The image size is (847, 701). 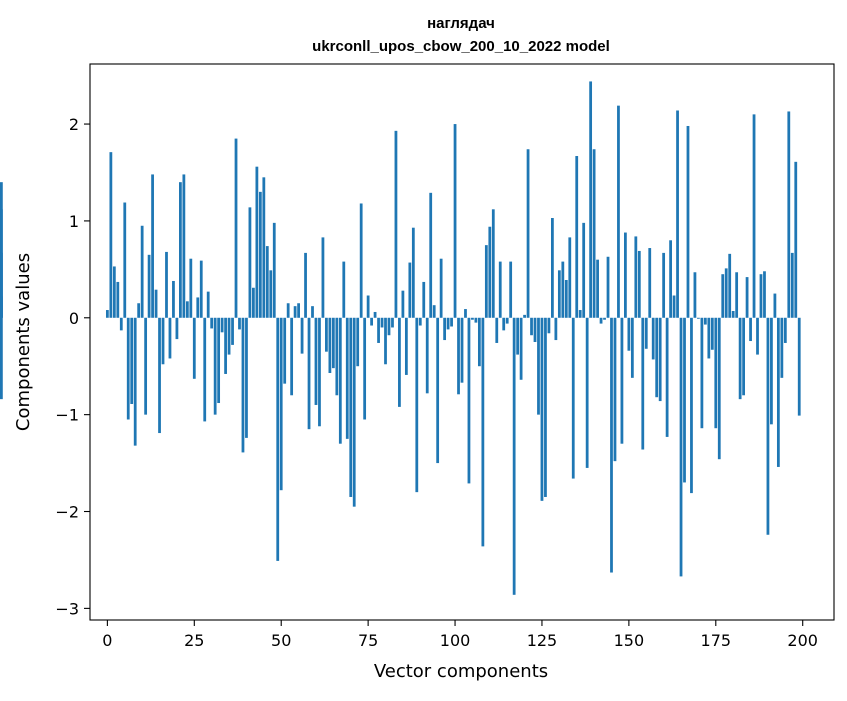 What do you see at coordinates (74, 221) in the screenshot?
I see `y-tick-label: 1` at bounding box center [74, 221].